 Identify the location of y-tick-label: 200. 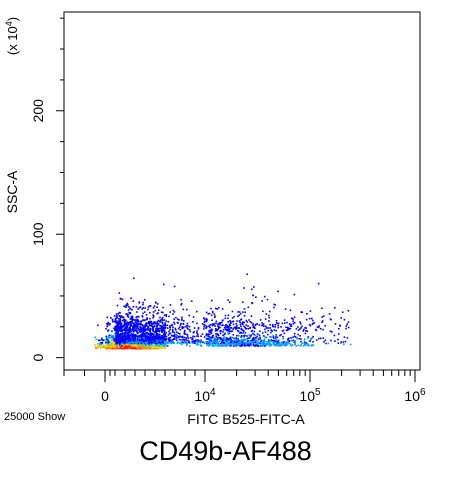
(38, 111).